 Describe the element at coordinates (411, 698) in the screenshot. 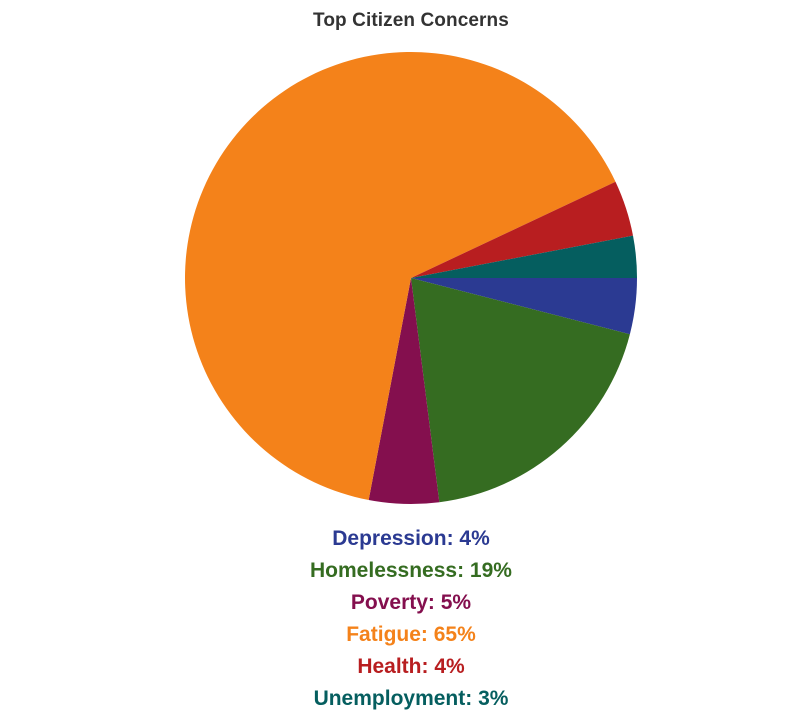

I see `legend-item-unemployment: Unemployment: 3%` at that location.